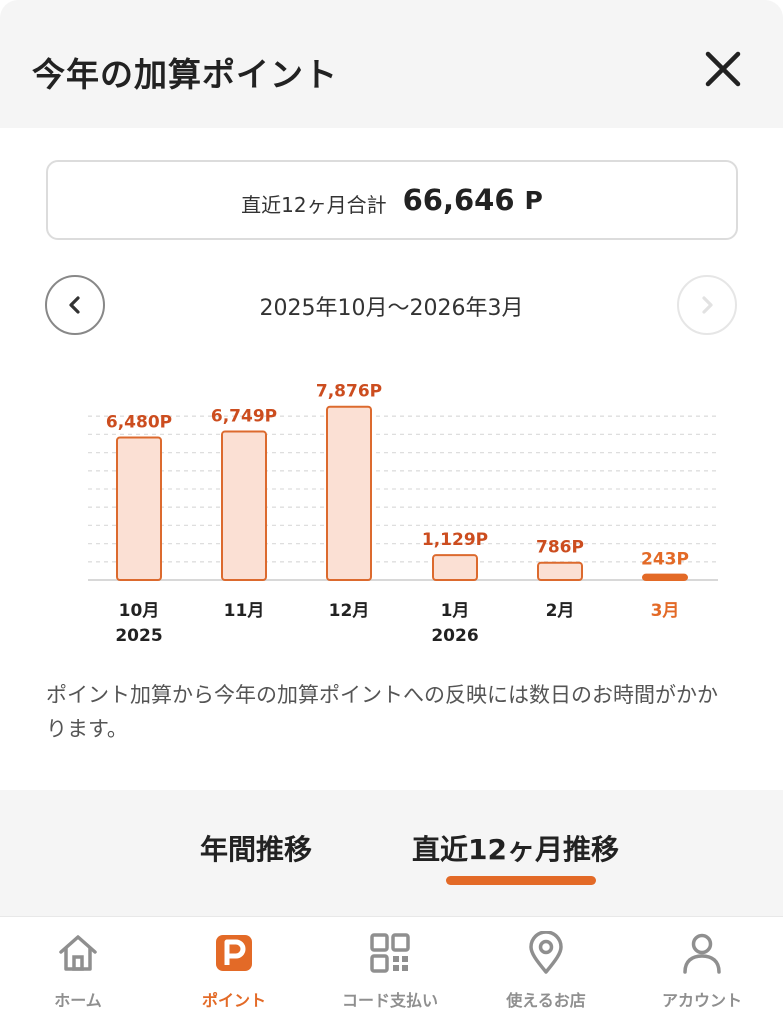  What do you see at coordinates (665, 560) in the screenshot?
I see `chart-value-label: 243P` at bounding box center [665, 560].